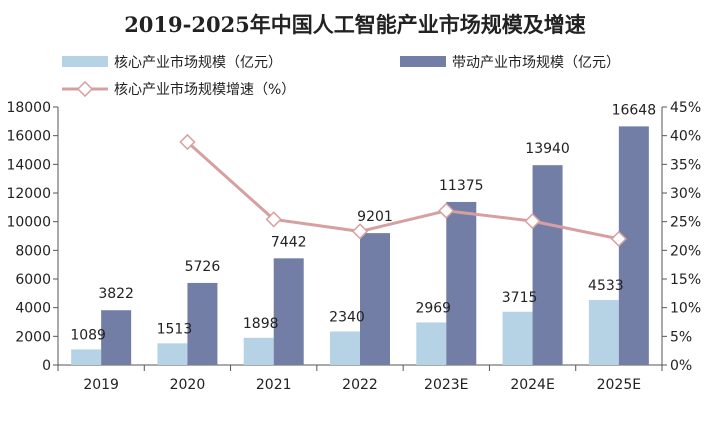 This screenshot has width=710, height=440. Describe the element at coordinates (547, 149) in the screenshot. I see `data-label-driven: 13940` at that location.